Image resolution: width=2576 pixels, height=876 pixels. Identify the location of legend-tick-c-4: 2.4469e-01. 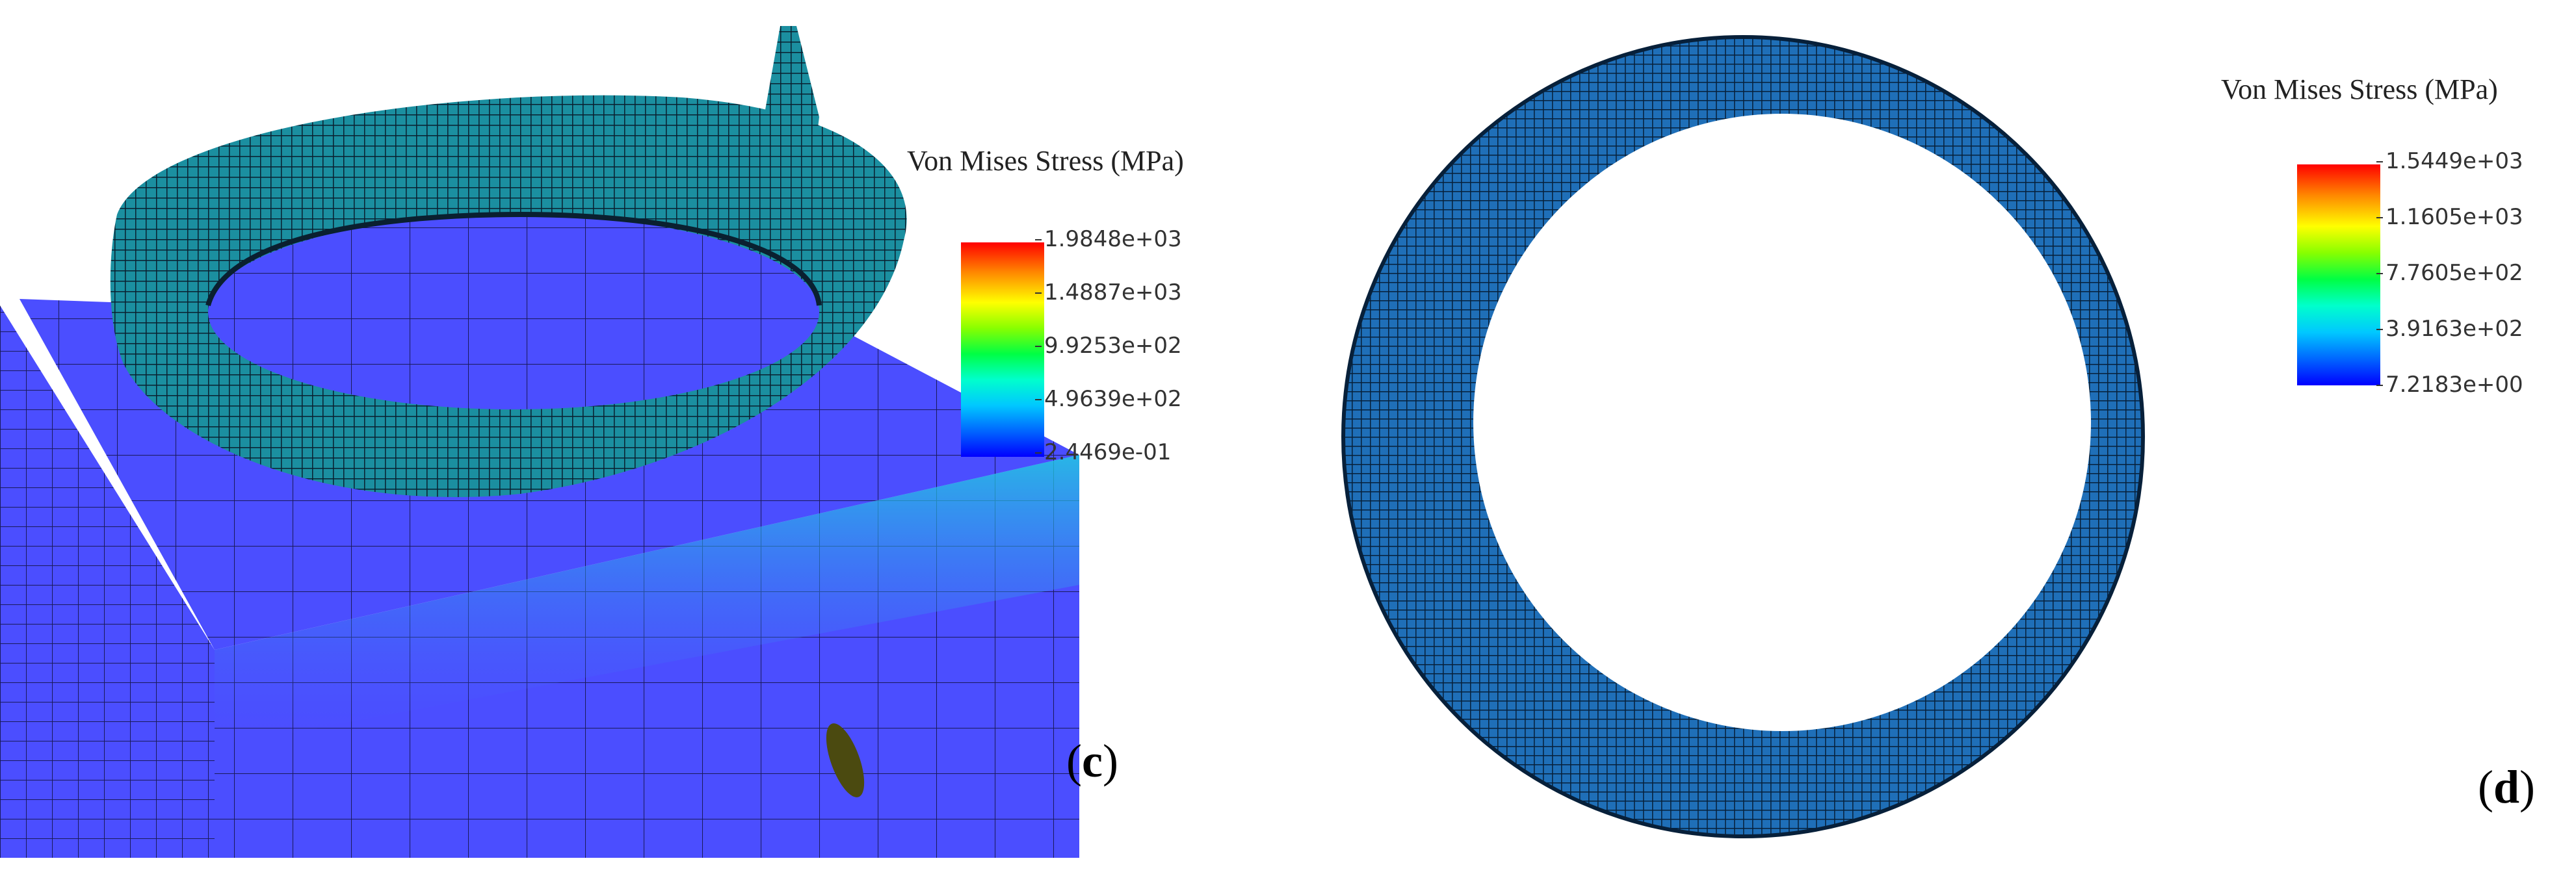
(1103, 452).